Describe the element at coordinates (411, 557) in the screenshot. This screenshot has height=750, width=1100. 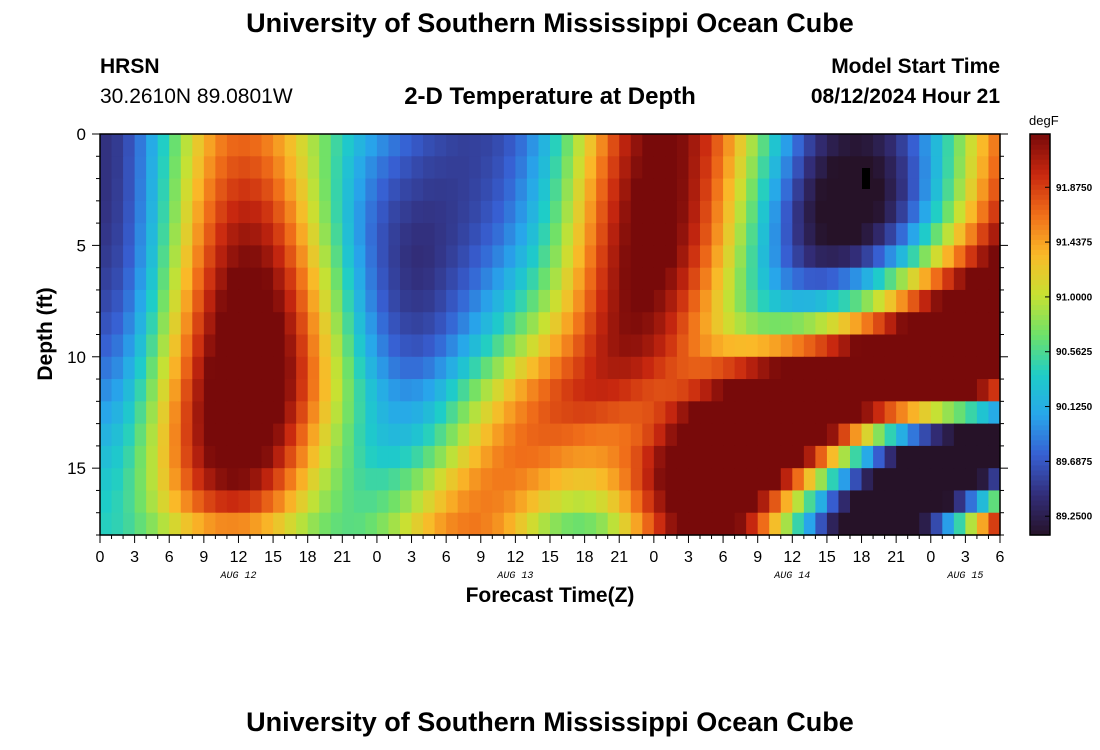
I see `x-tick-label: 3` at that location.